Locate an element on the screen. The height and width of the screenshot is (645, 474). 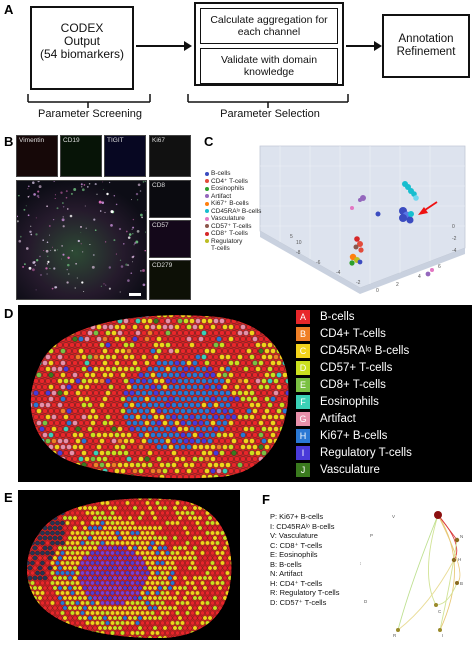
node-label-h: H is located at coordinates (459, 559).